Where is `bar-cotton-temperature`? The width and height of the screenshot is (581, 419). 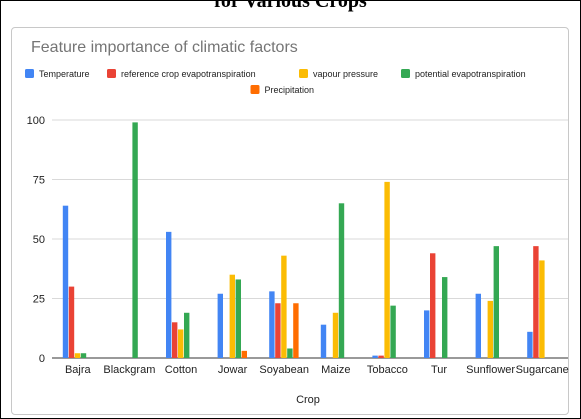 bar-cotton-temperature is located at coordinates (169, 294).